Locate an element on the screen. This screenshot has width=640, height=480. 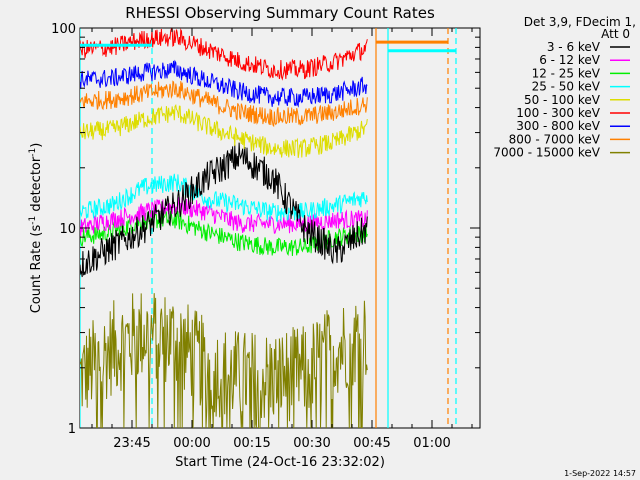
series-line-7000-to-15000keV-keV is located at coordinates (224, 360).